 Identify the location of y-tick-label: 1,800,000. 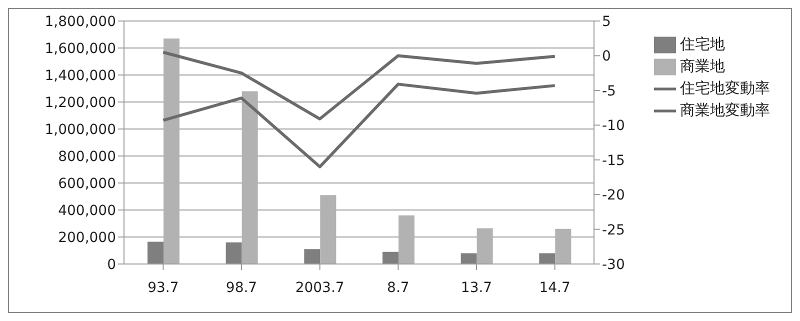
(80, 22).